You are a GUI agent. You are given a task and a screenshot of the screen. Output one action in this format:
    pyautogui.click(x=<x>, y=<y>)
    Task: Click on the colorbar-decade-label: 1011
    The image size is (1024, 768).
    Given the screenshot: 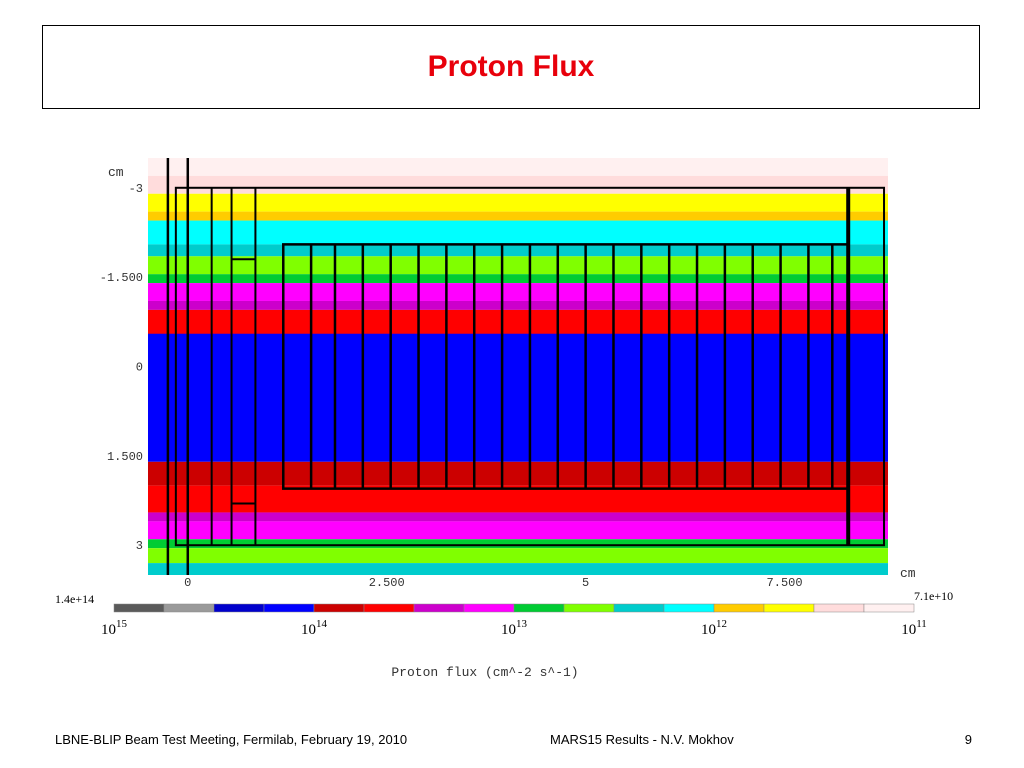 What is the action you would take?
    pyautogui.click(x=914, y=628)
    